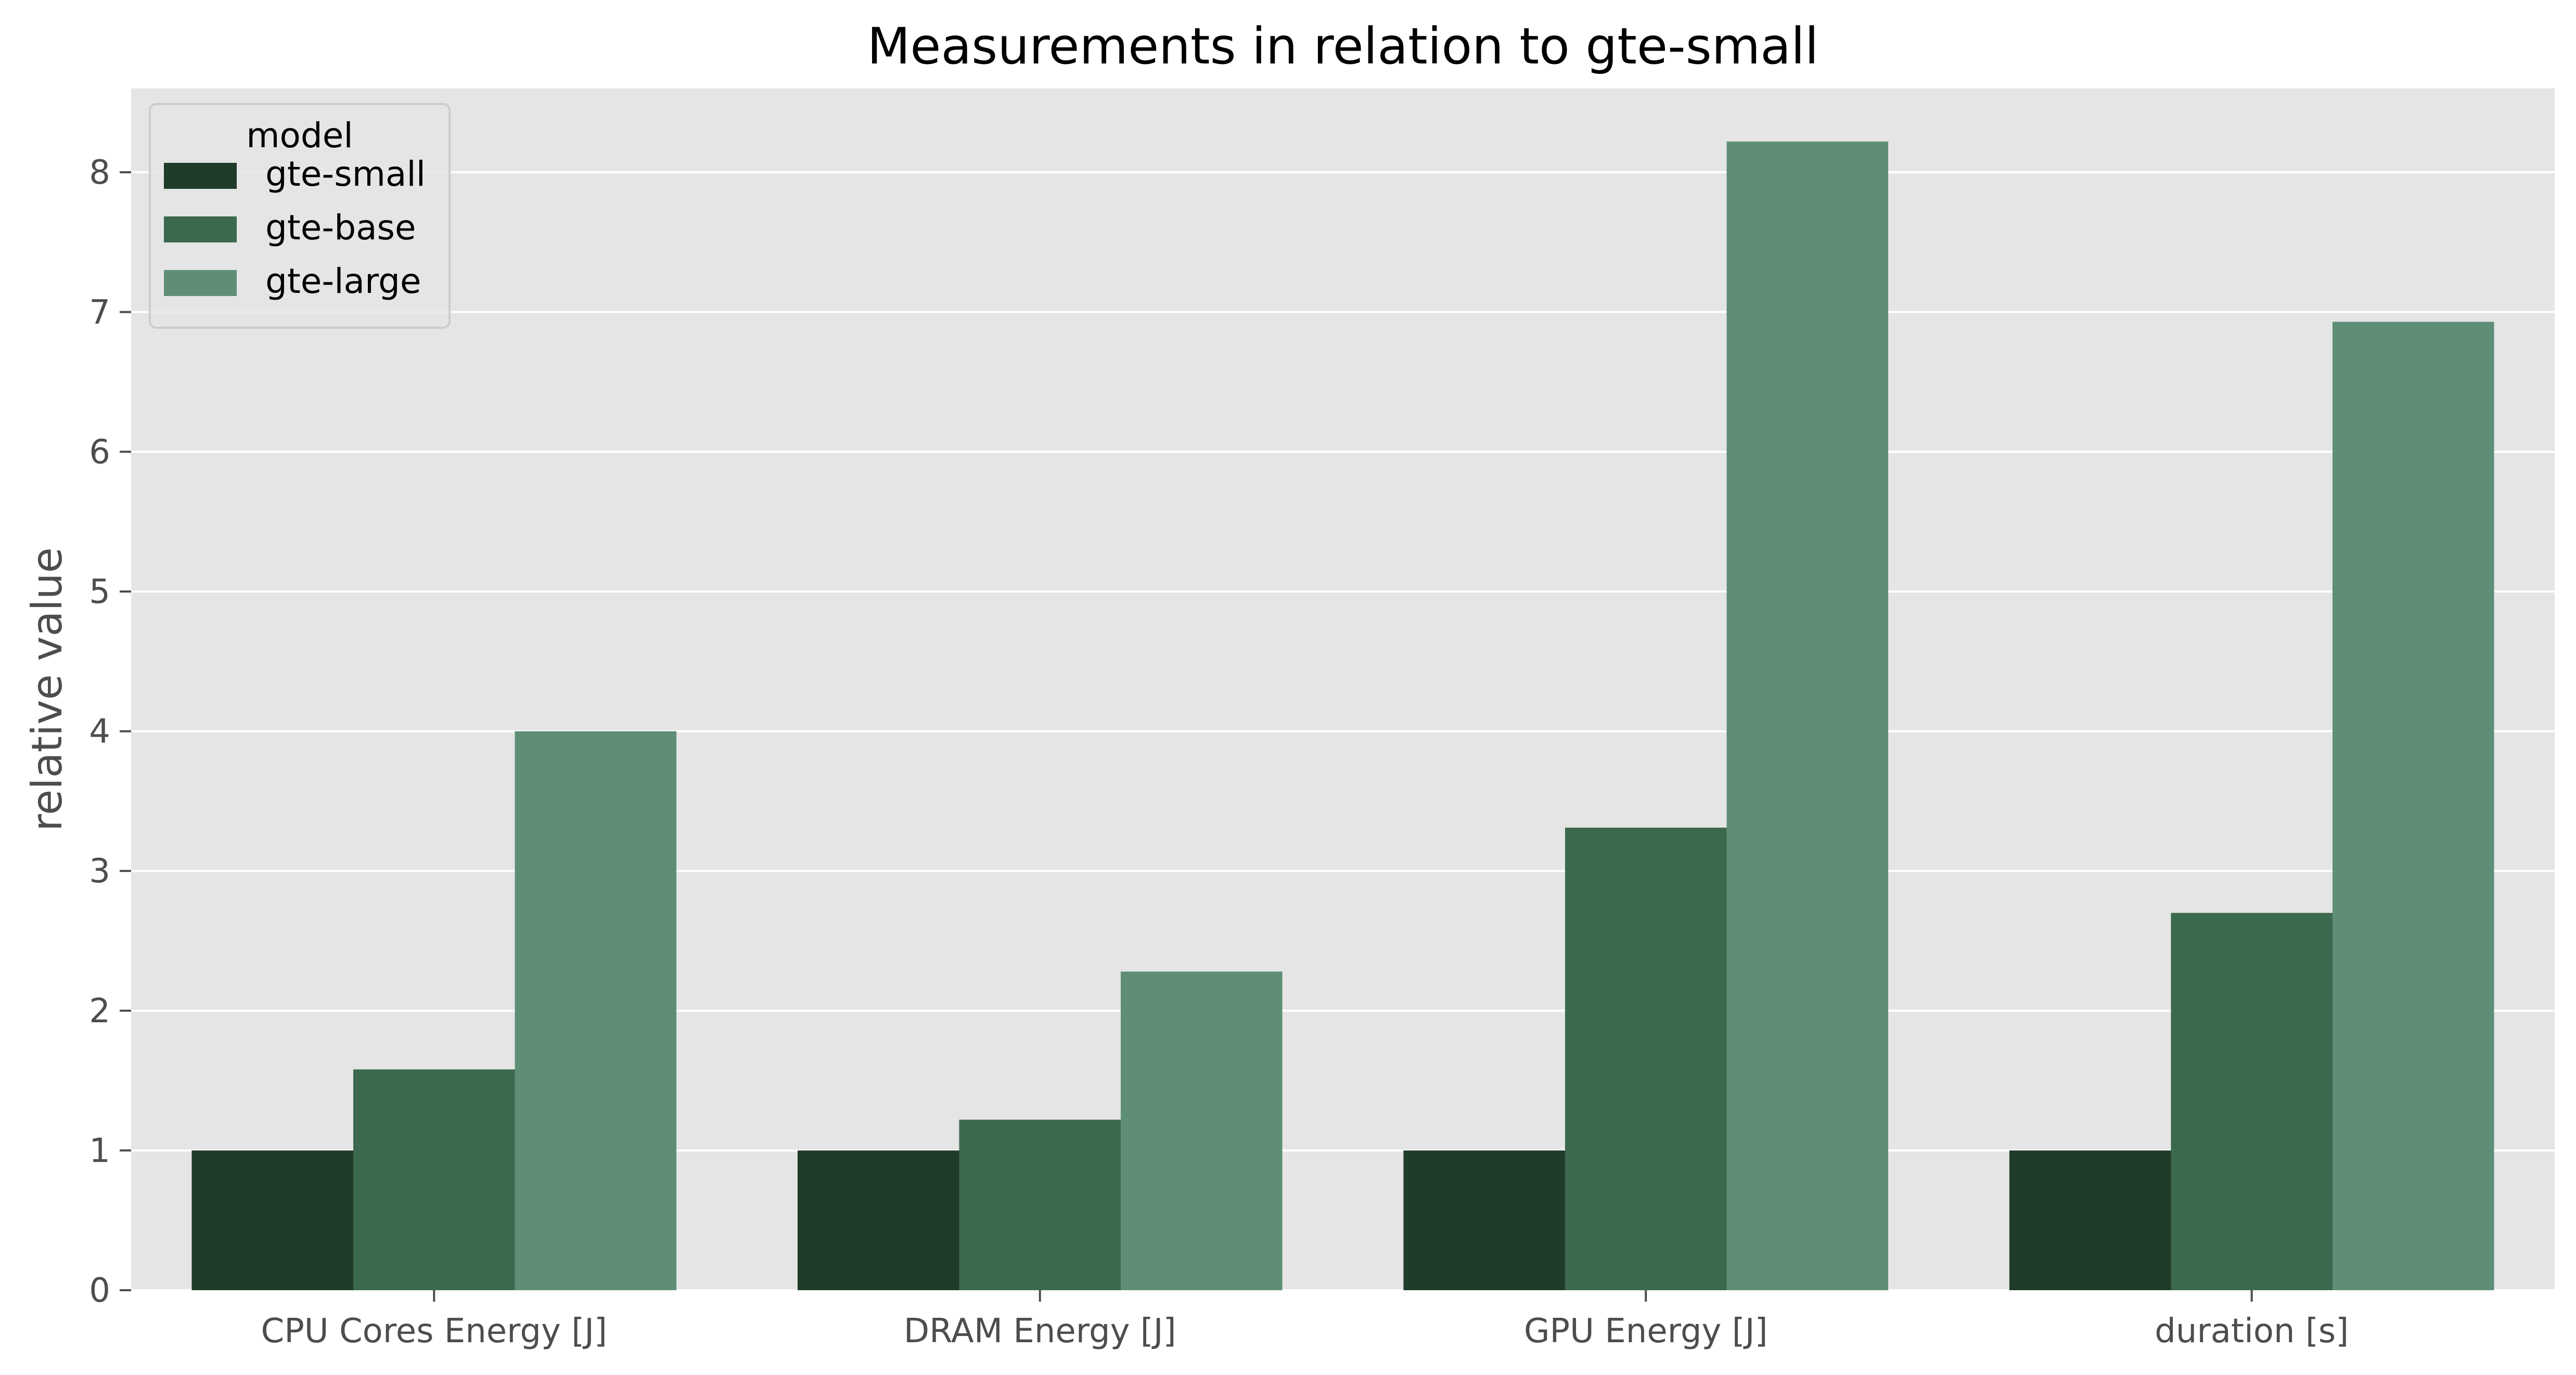  I want to click on y-tick-label: 2, so click(100, 1012).